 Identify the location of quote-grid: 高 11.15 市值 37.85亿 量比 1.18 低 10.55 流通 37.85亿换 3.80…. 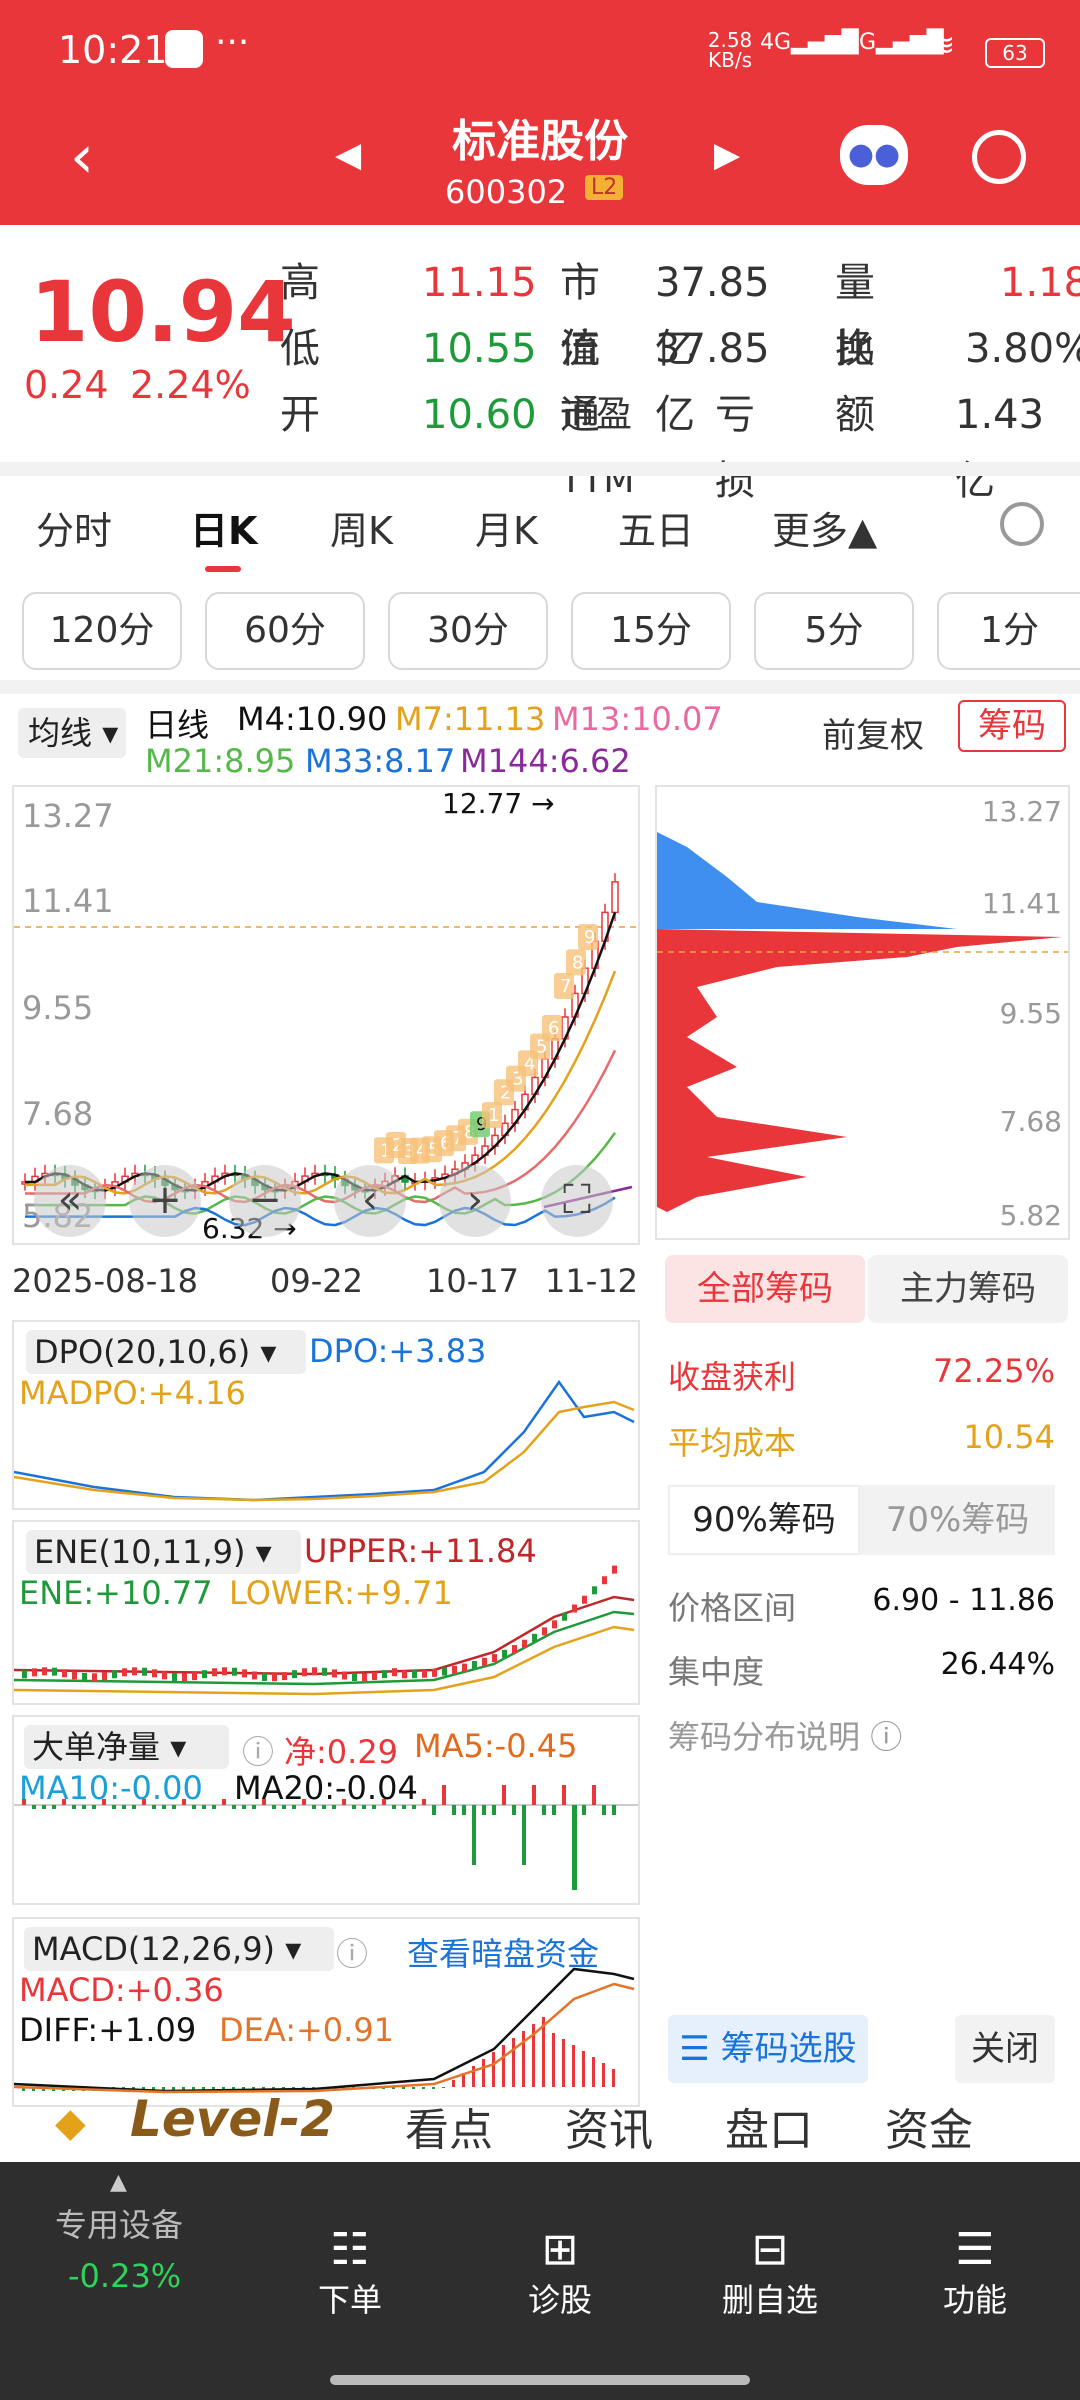
(680, 382).